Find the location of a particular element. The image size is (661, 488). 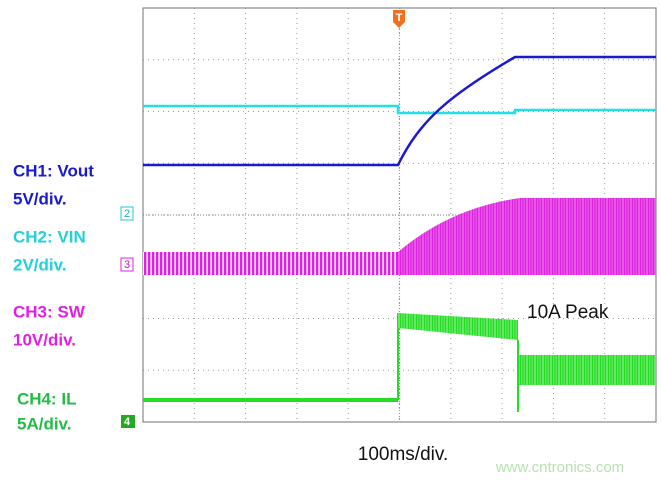

ch3-marker is located at coordinates (127, 264).